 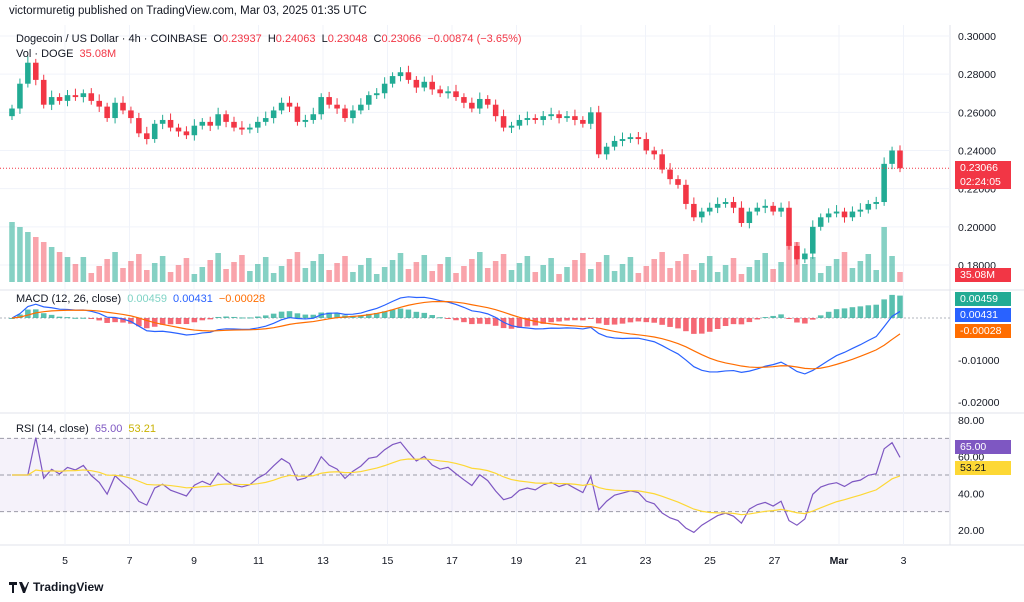 I want to click on rsi-ma-line, so click(x=456, y=487).